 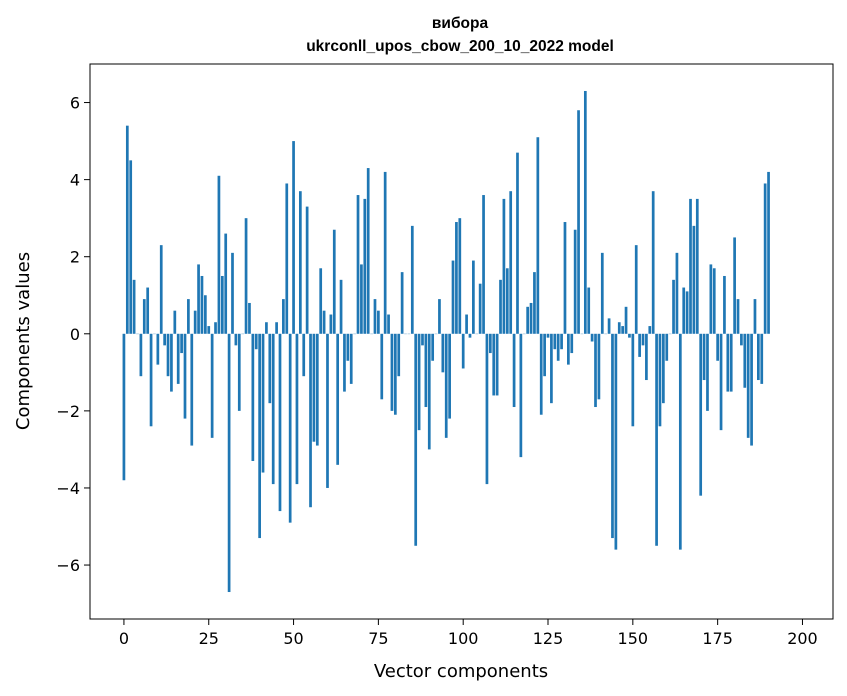 I want to click on y-tick-label: −4, so click(x=68, y=488).